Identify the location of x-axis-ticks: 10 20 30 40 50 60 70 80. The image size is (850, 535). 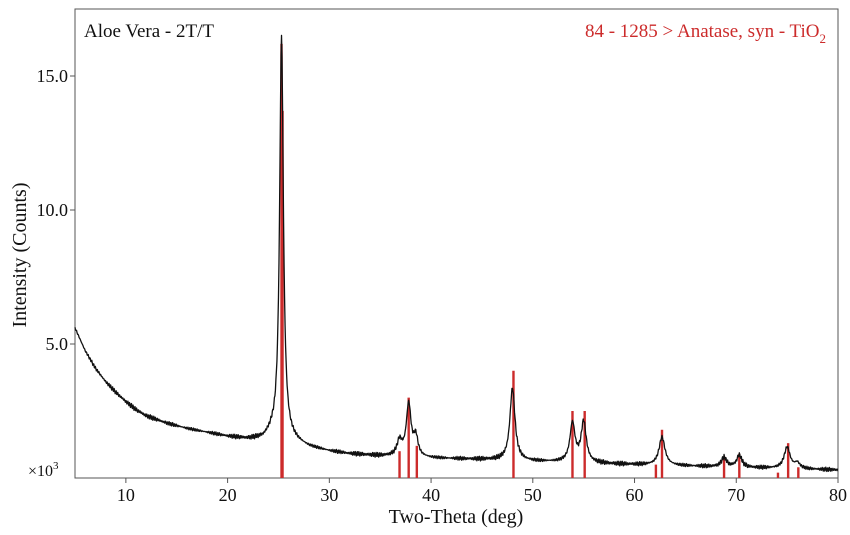
(482, 491).